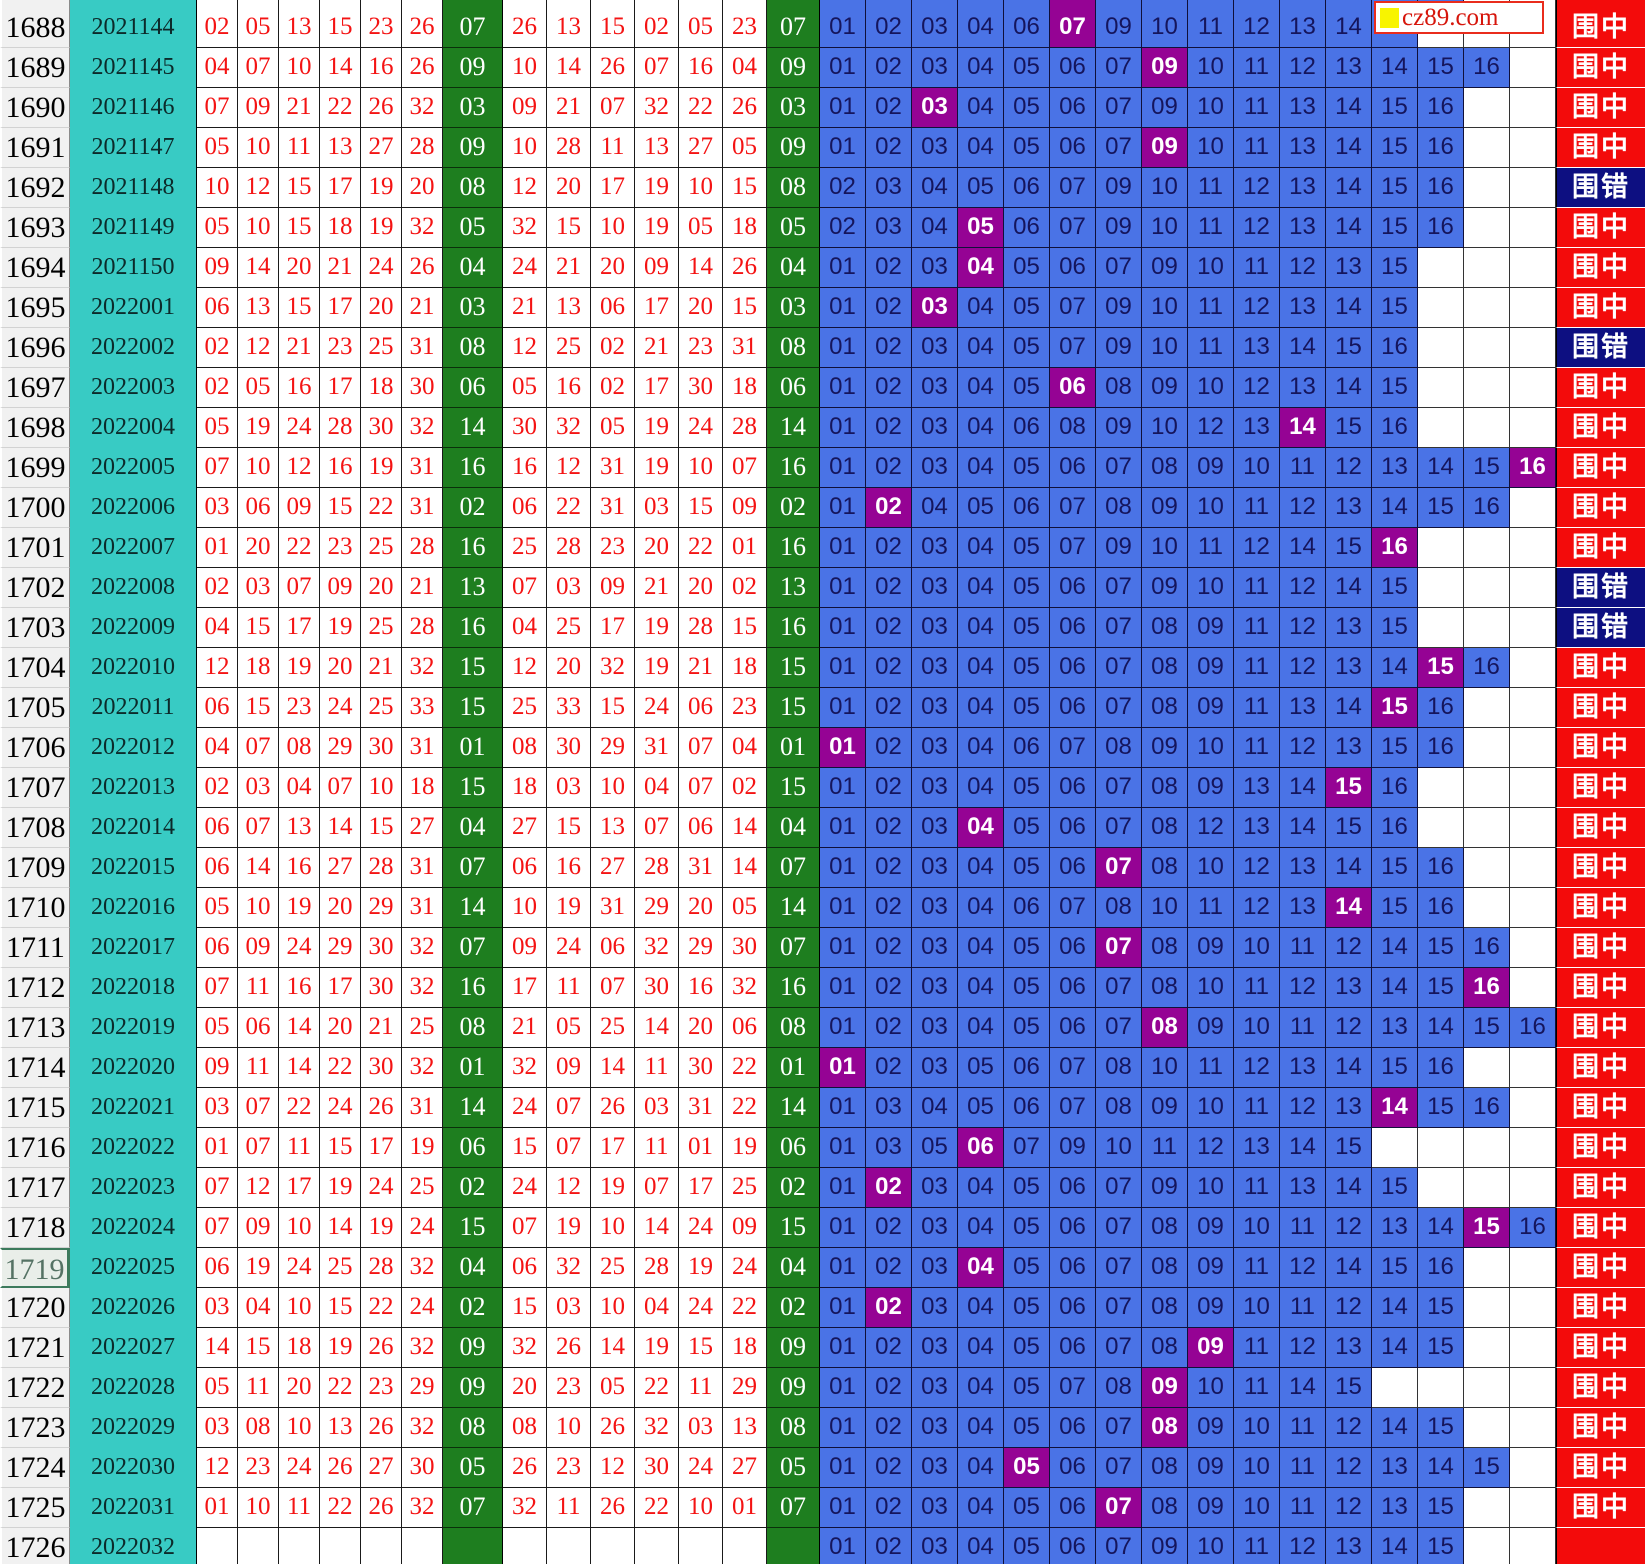 Image resolution: width=1645 pixels, height=1564 pixels. What do you see at coordinates (340, 28) in the screenshot?
I see `red-ball-sorted-cell: 15` at bounding box center [340, 28].